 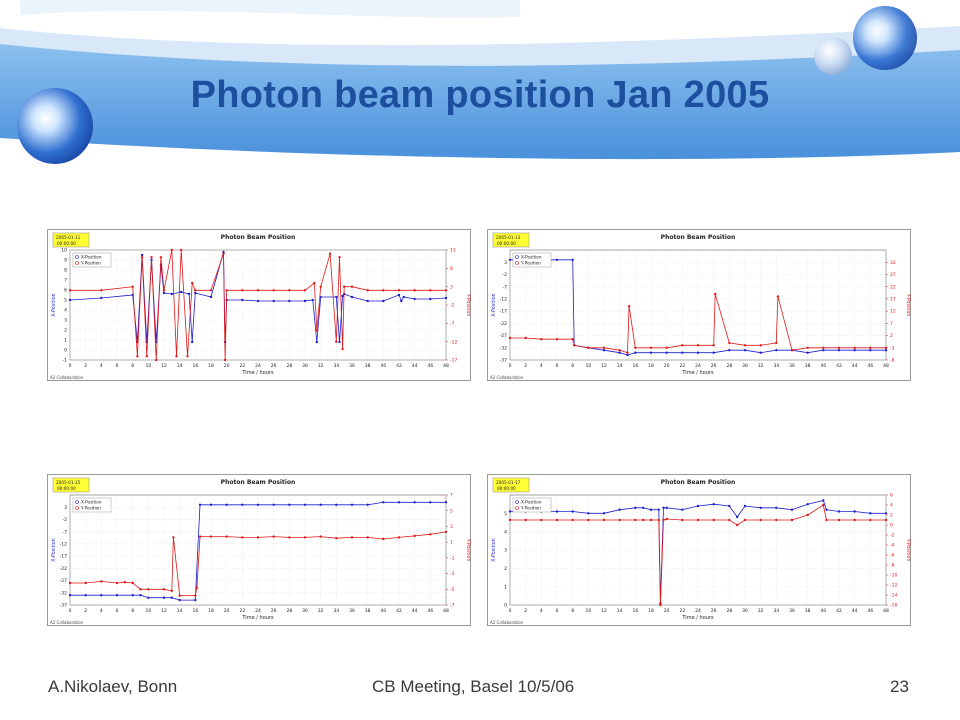 What do you see at coordinates (70, 611) in the screenshot?
I see `x-tick-label: 0` at bounding box center [70, 611].